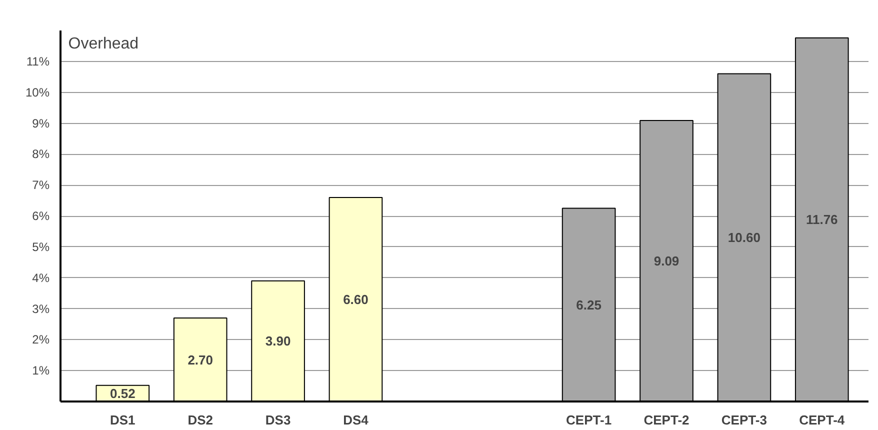 This screenshot has width=878, height=430. Describe the element at coordinates (41, 247) in the screenshot. I see `y-tick-label: 5%` at that location.